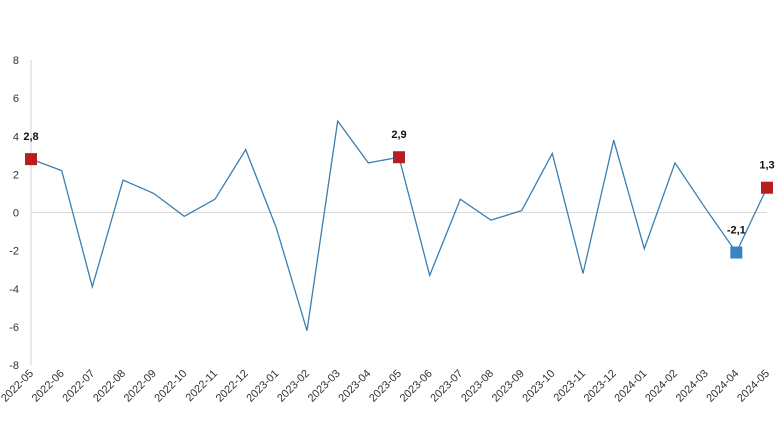 The width and height of the screenshot is (780, 440). I want to click on x-tick-label: 2023-06, so click(416, 386).